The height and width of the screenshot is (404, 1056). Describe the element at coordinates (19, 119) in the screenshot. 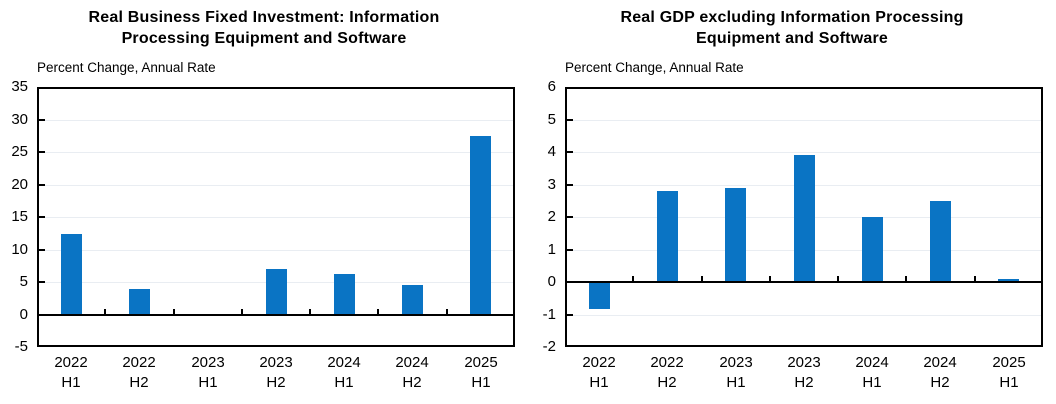

I see `y-axis-tick-label: 30` at that location.